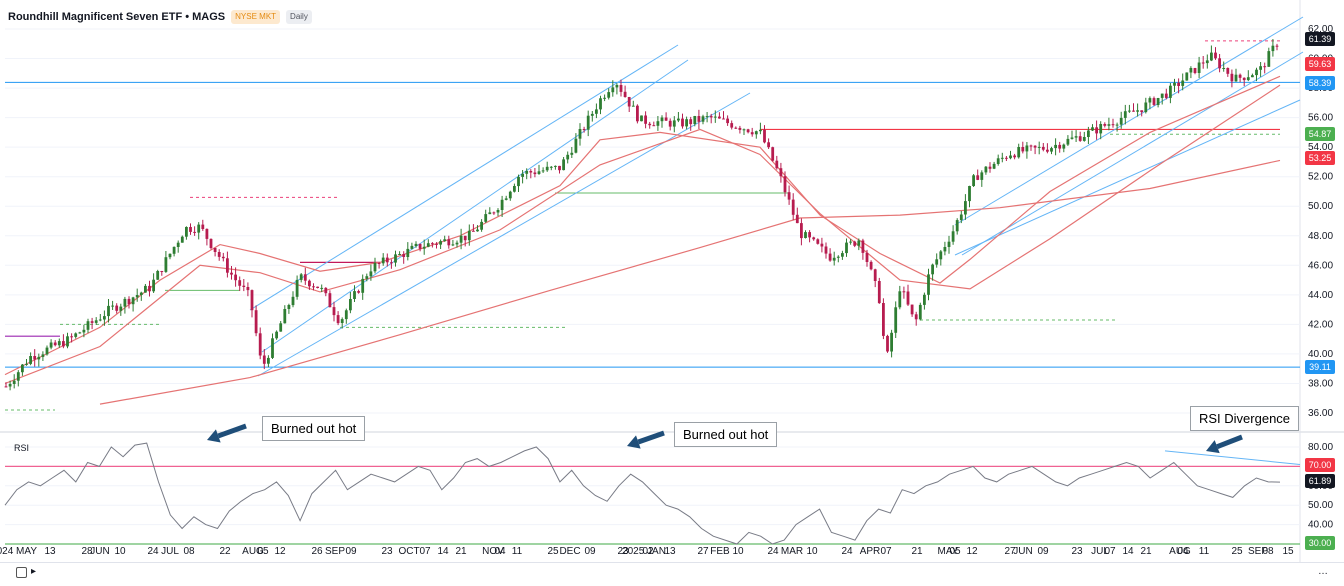 The height and width of the screenshot is (586, 1344). I want to click on symbol-title: Roundhill Magnificent Seven ETF • MAGS, so click(117, 17).